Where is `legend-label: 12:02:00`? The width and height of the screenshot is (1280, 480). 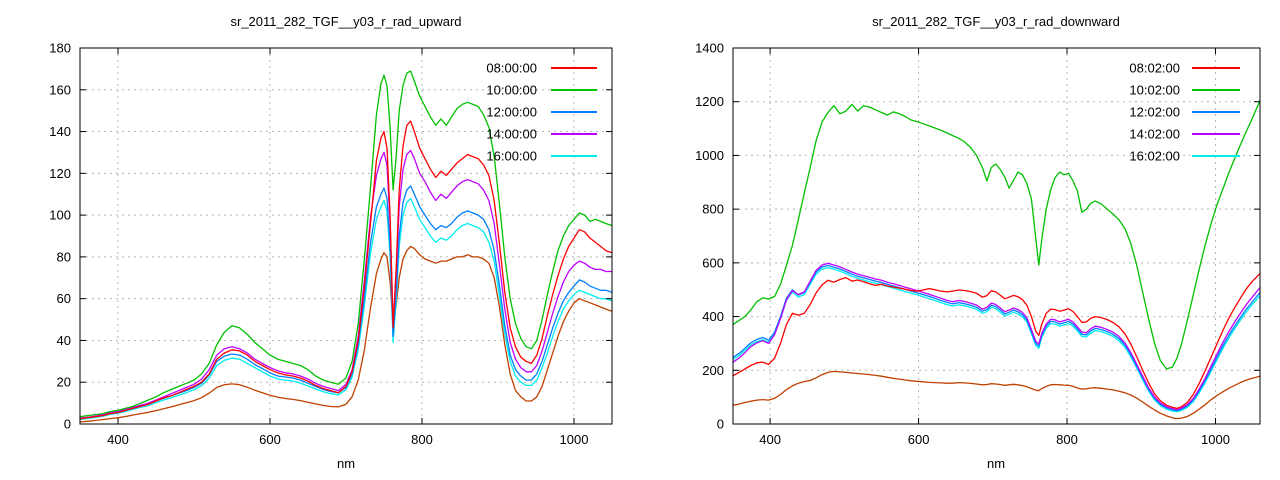
legend-label: 12:02:00 is located at coordinates (1154, 112).